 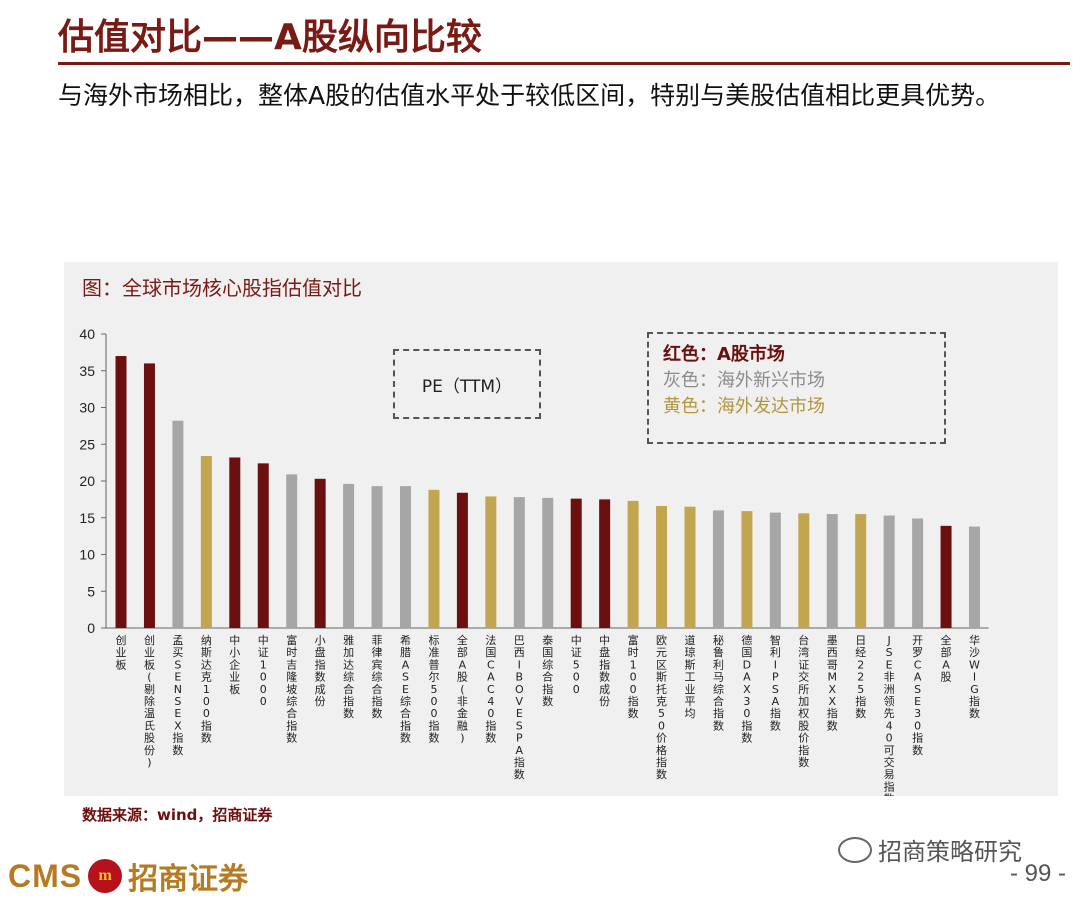 What do you see at coordinates (105, 876) in the screenshot?
I see `logo-mark-icon: m` at bounding box center [105, 876].